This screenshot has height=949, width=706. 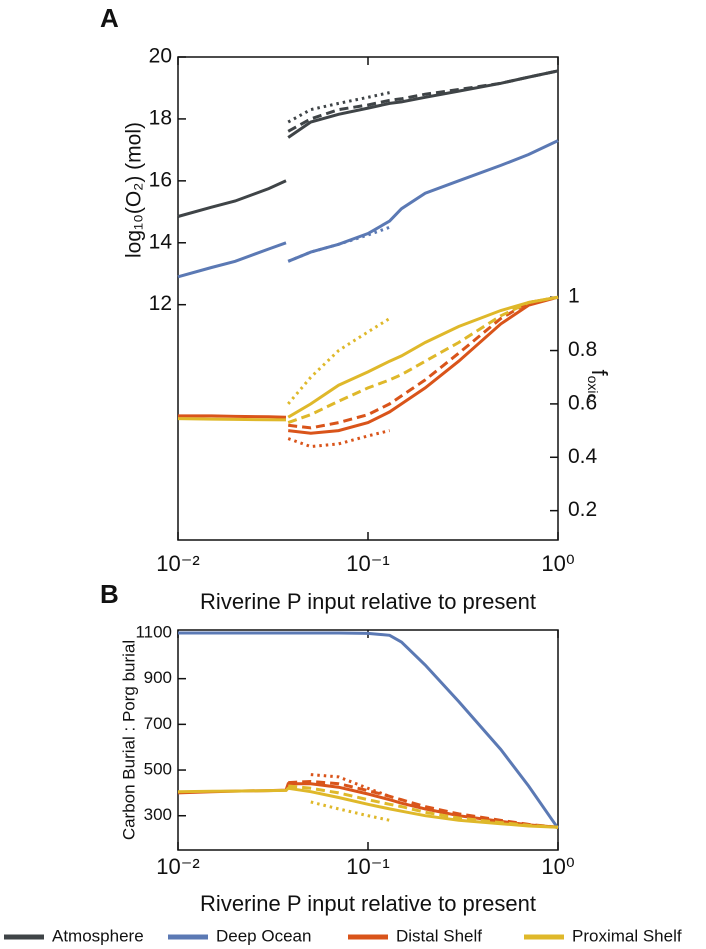 I want to click on y-tick-label: 1100, so click(x=153, y=631).